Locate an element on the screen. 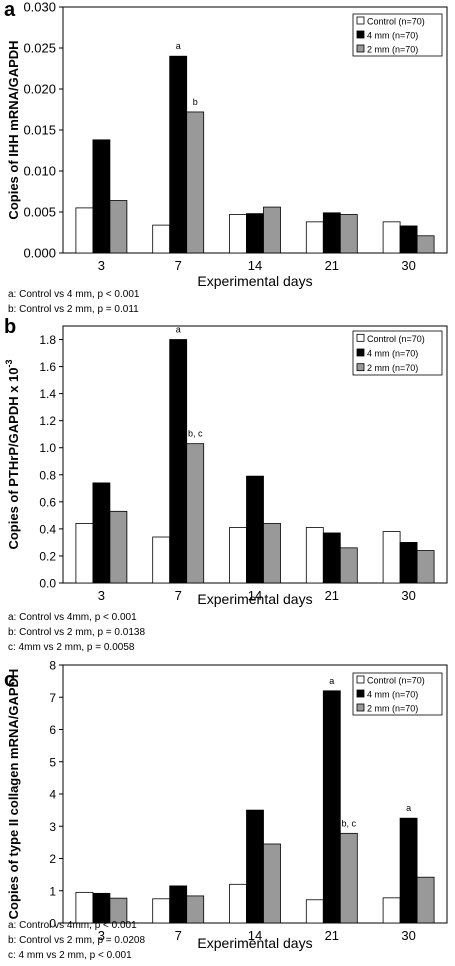  x-tick-label: 7 is located at coordinates (178, 595).